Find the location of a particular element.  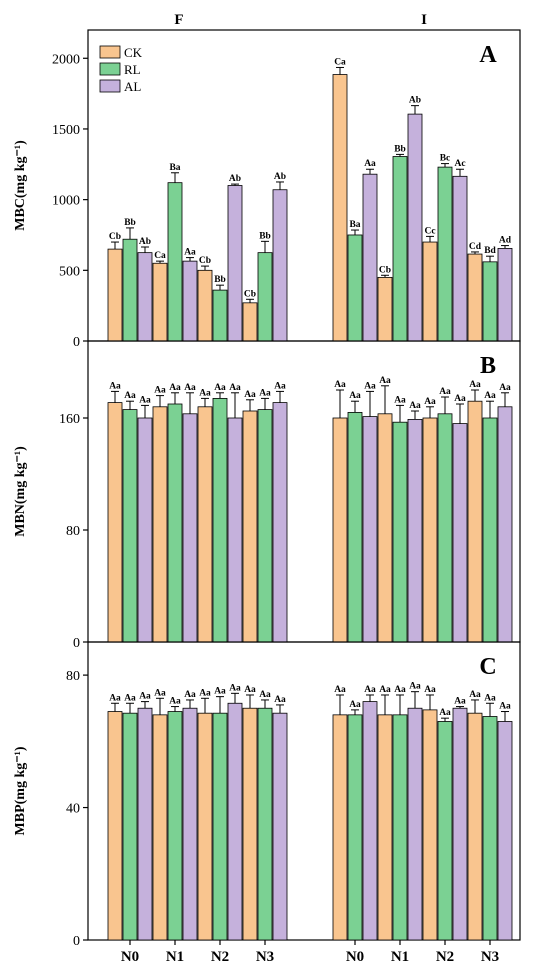

y-tick-label: 40 is located at coordinates (73, 809).